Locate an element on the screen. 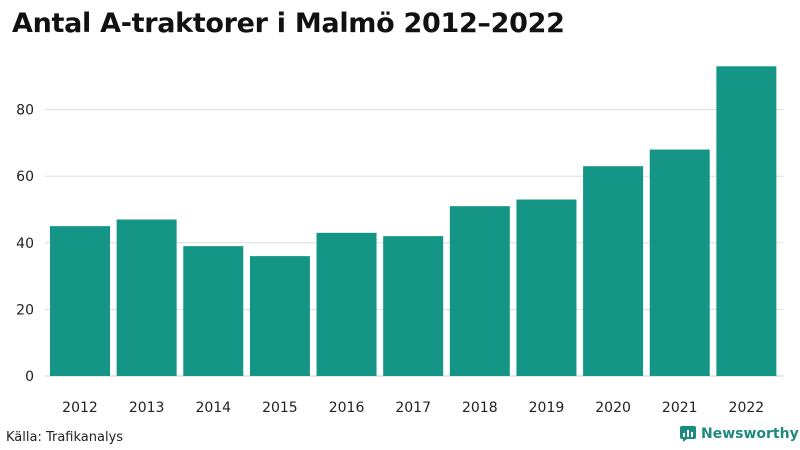 This screenshot has height=450, width=800. chart-title: Antal A-traktorer i Malmö 2012–2022 is located at coordinates (288, 23).